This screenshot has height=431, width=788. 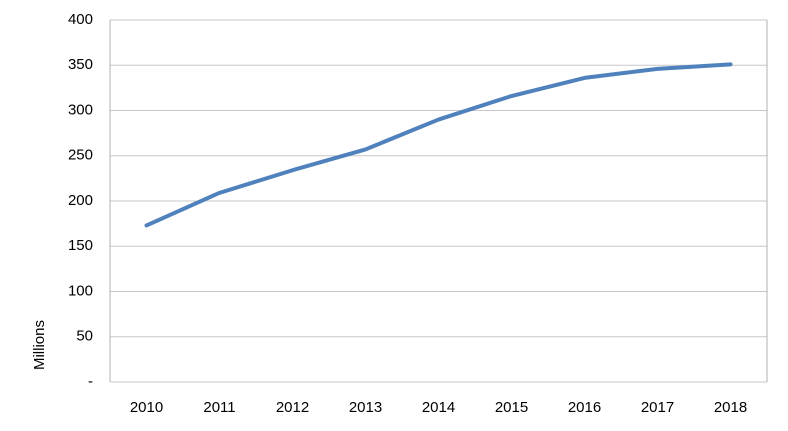 I want to click on y-axis-label: Millions, so click(x=39, y=345).